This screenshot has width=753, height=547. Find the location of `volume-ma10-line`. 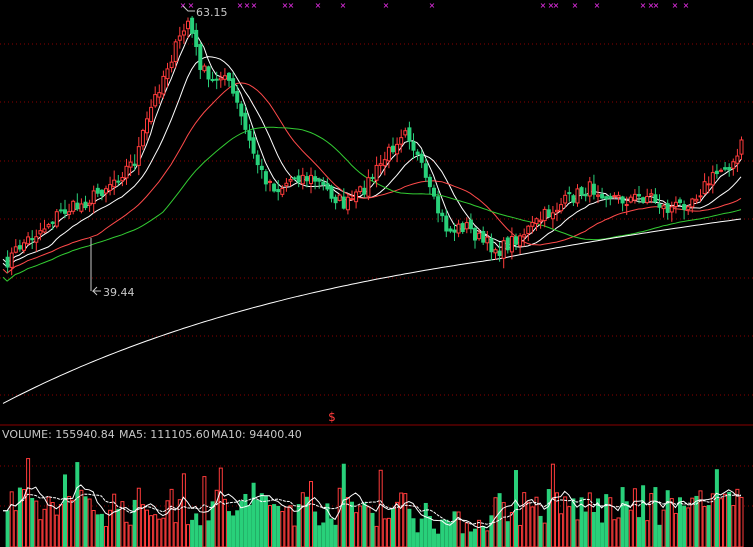

volume-ma10-line is located at coordinates (372, 509).